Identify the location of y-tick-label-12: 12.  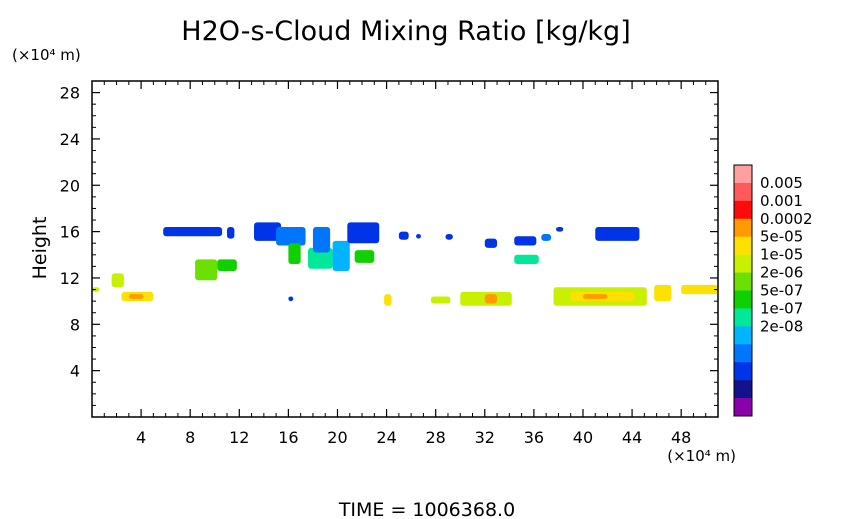
(70, 278).